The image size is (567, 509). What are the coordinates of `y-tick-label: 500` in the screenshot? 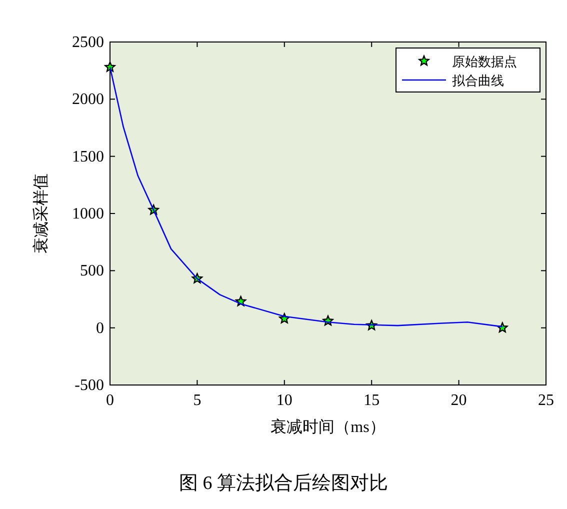 It's located at (92, 271).